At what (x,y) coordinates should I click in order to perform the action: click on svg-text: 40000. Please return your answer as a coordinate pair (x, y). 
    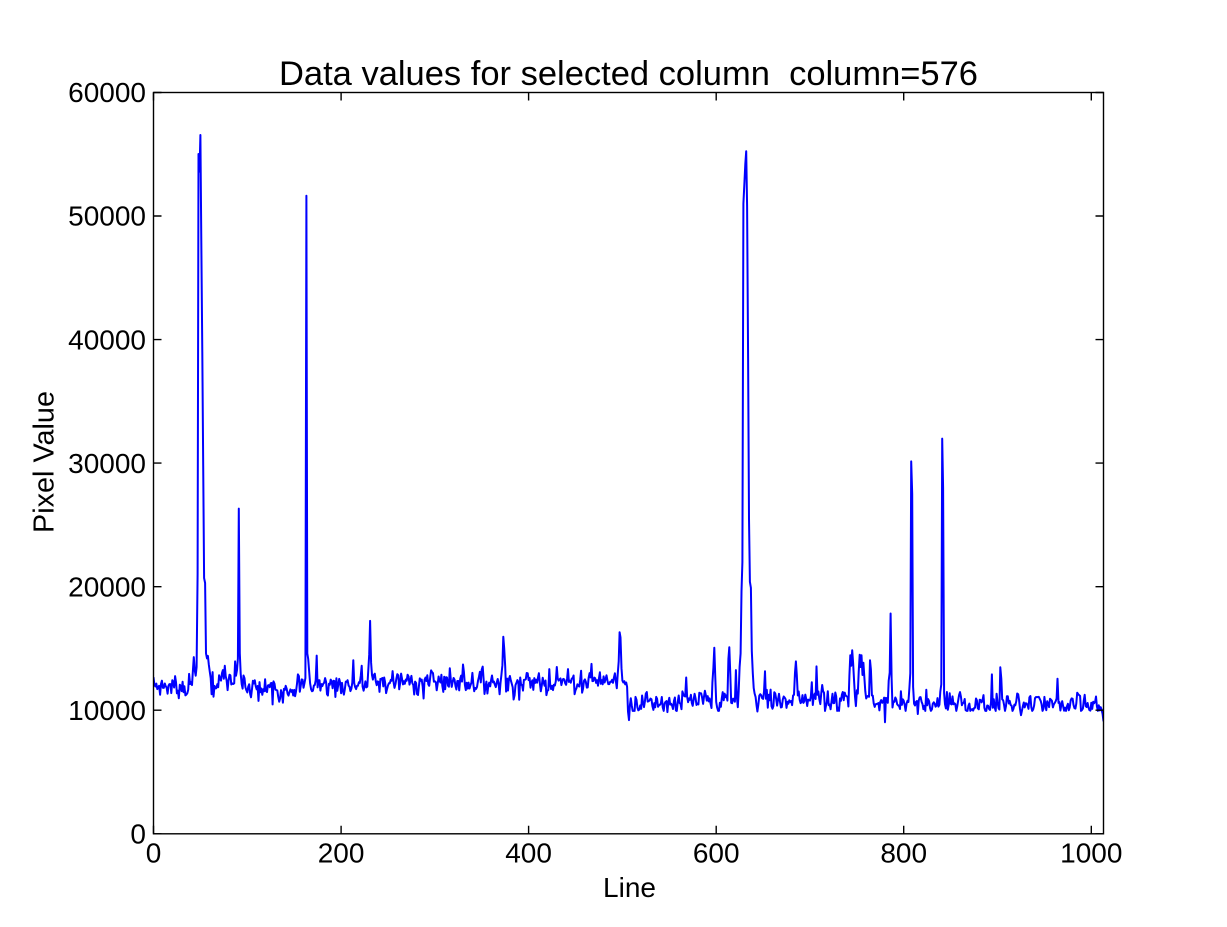
    Looking at the image, I should click on (107, 339).